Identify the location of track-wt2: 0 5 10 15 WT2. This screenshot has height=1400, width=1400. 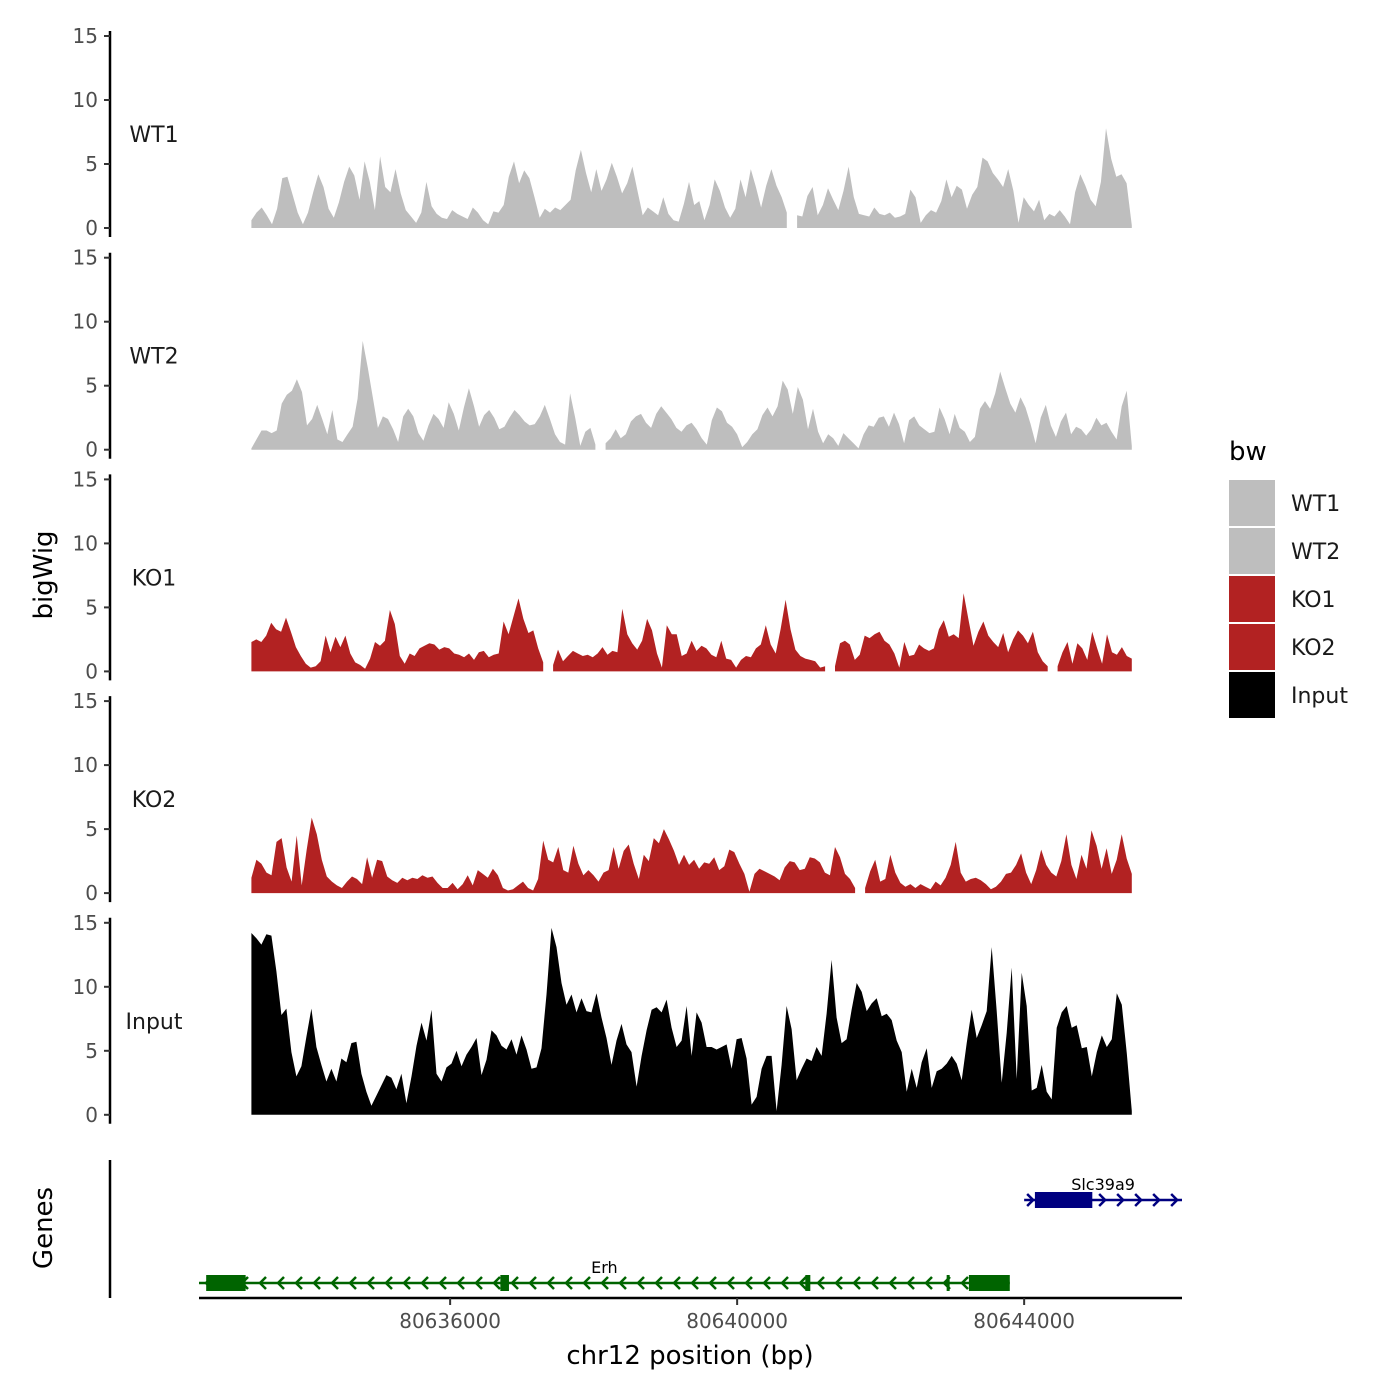
(602, 354).